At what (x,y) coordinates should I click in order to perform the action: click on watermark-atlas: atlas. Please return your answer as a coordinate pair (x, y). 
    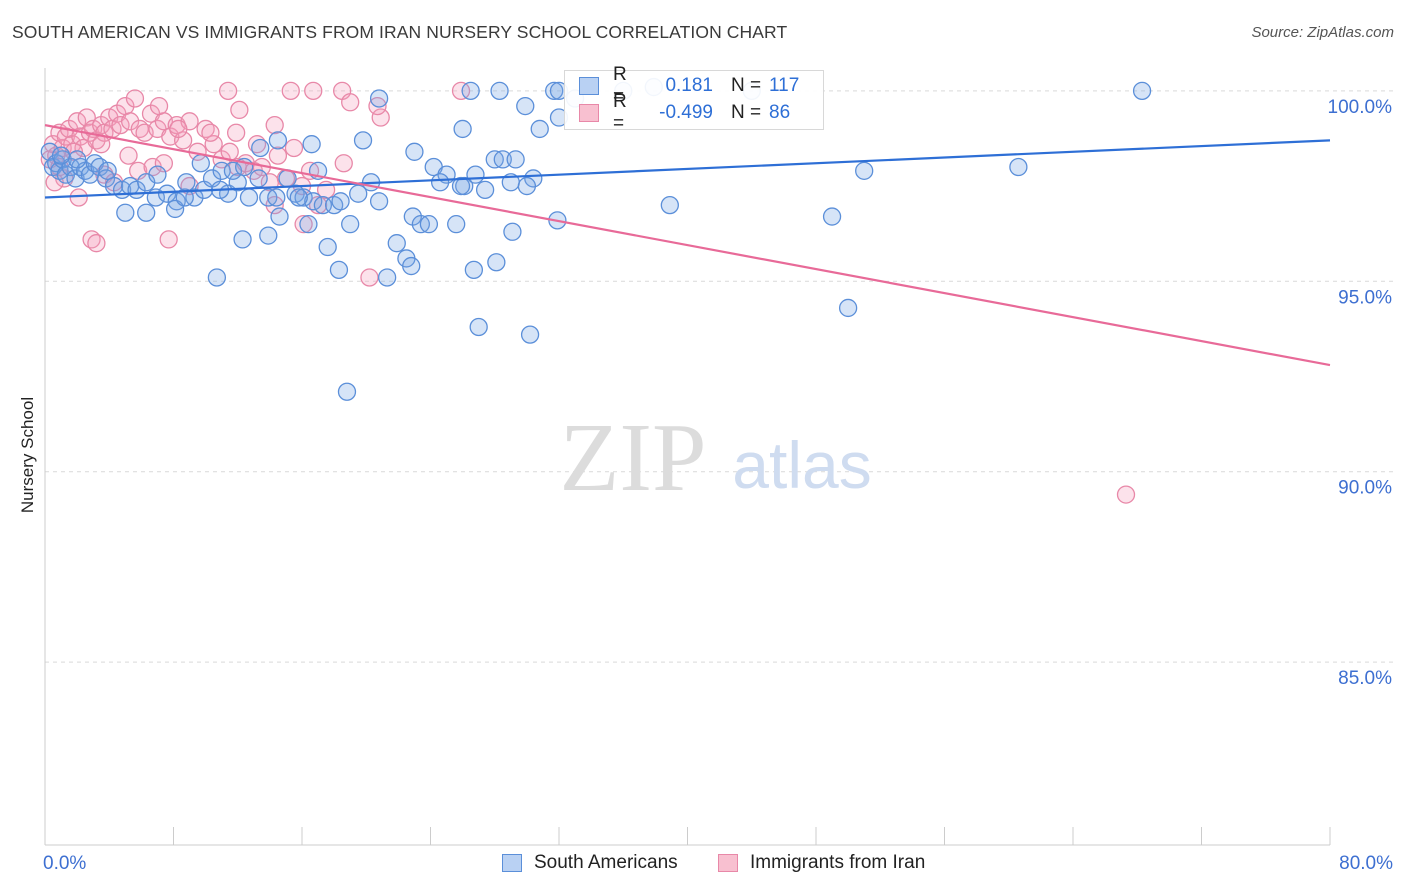
    Looking at the image, I should click on (801, 465).